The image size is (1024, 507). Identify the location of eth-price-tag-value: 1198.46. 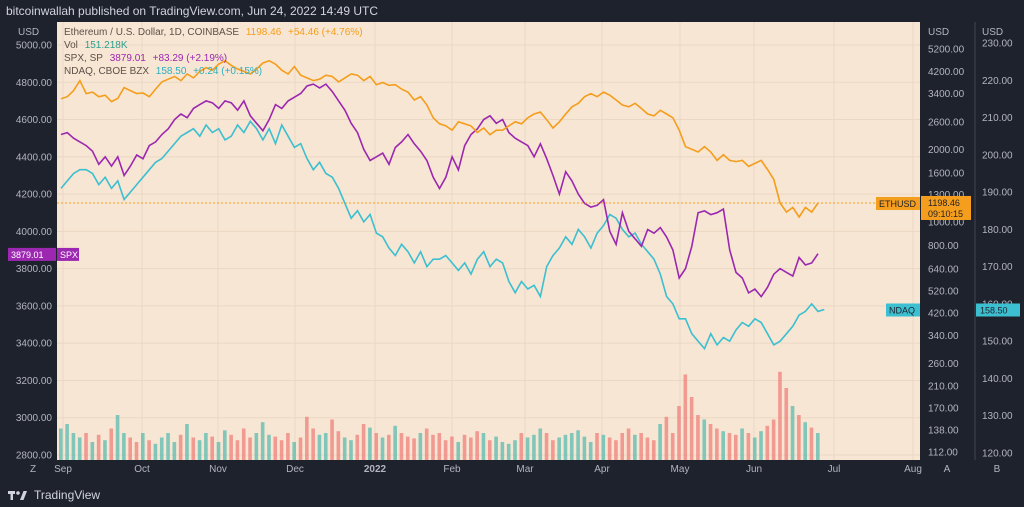
(944, 203).